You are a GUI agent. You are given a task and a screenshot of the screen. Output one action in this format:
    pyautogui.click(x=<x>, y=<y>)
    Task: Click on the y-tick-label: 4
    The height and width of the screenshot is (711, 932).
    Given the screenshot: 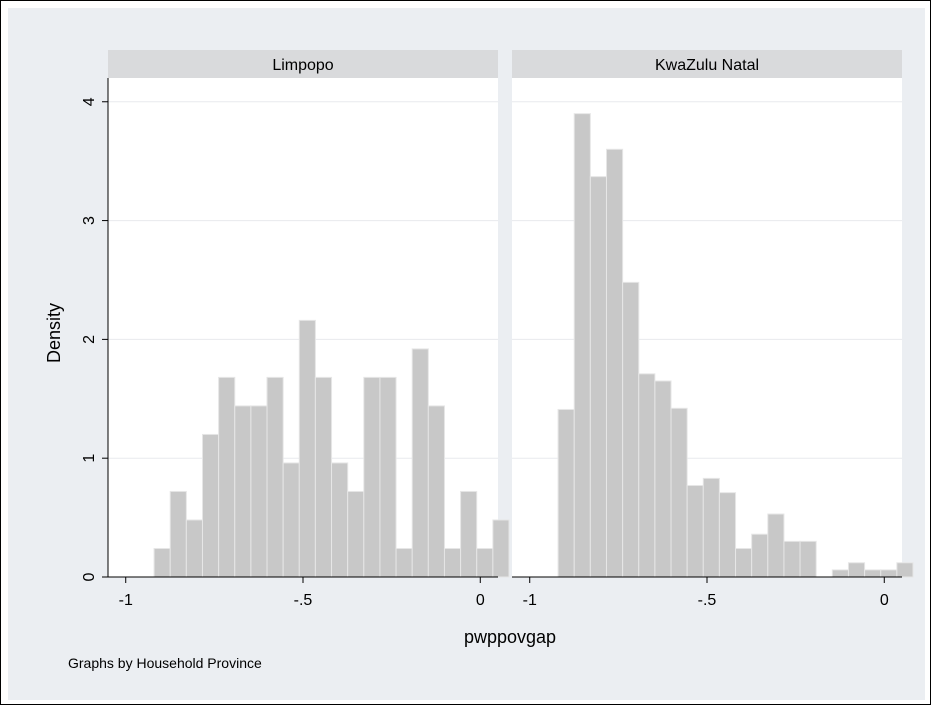 What is the action you would take?
    pyautogui.click(x=89, y=101)
    